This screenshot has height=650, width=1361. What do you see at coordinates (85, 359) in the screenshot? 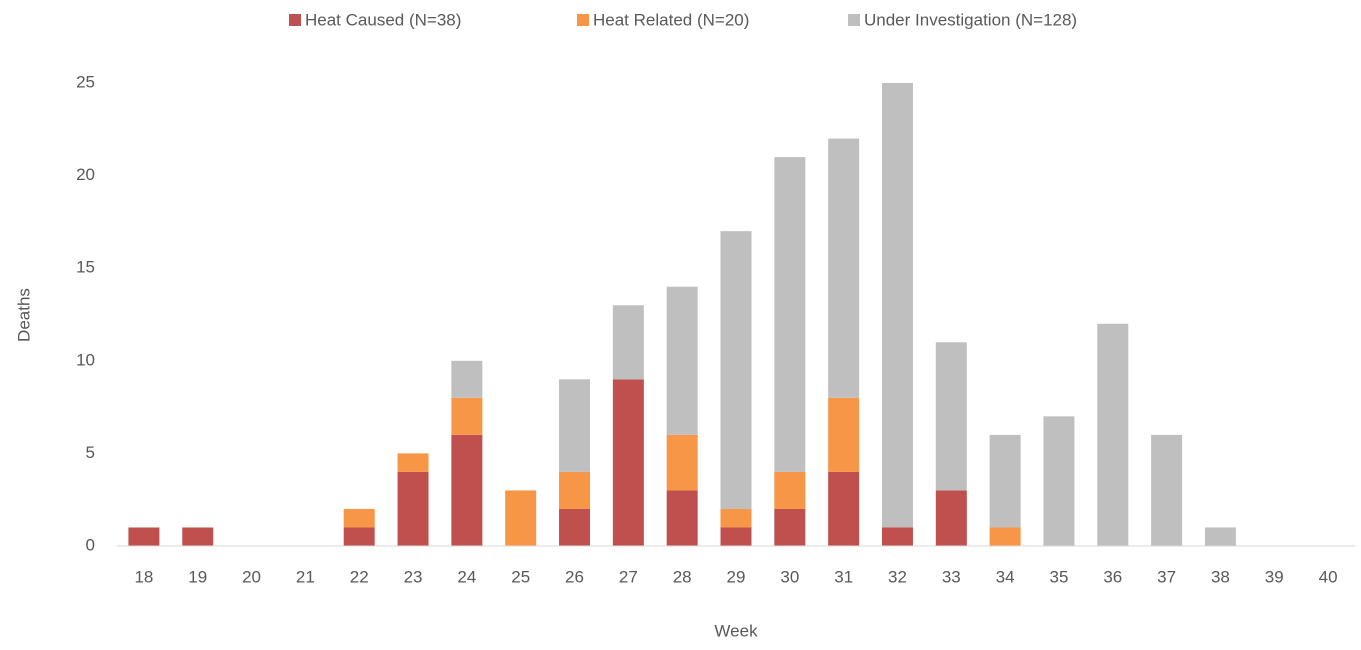
I see `y-tick-label: 10` at bounding box center [85, 359].